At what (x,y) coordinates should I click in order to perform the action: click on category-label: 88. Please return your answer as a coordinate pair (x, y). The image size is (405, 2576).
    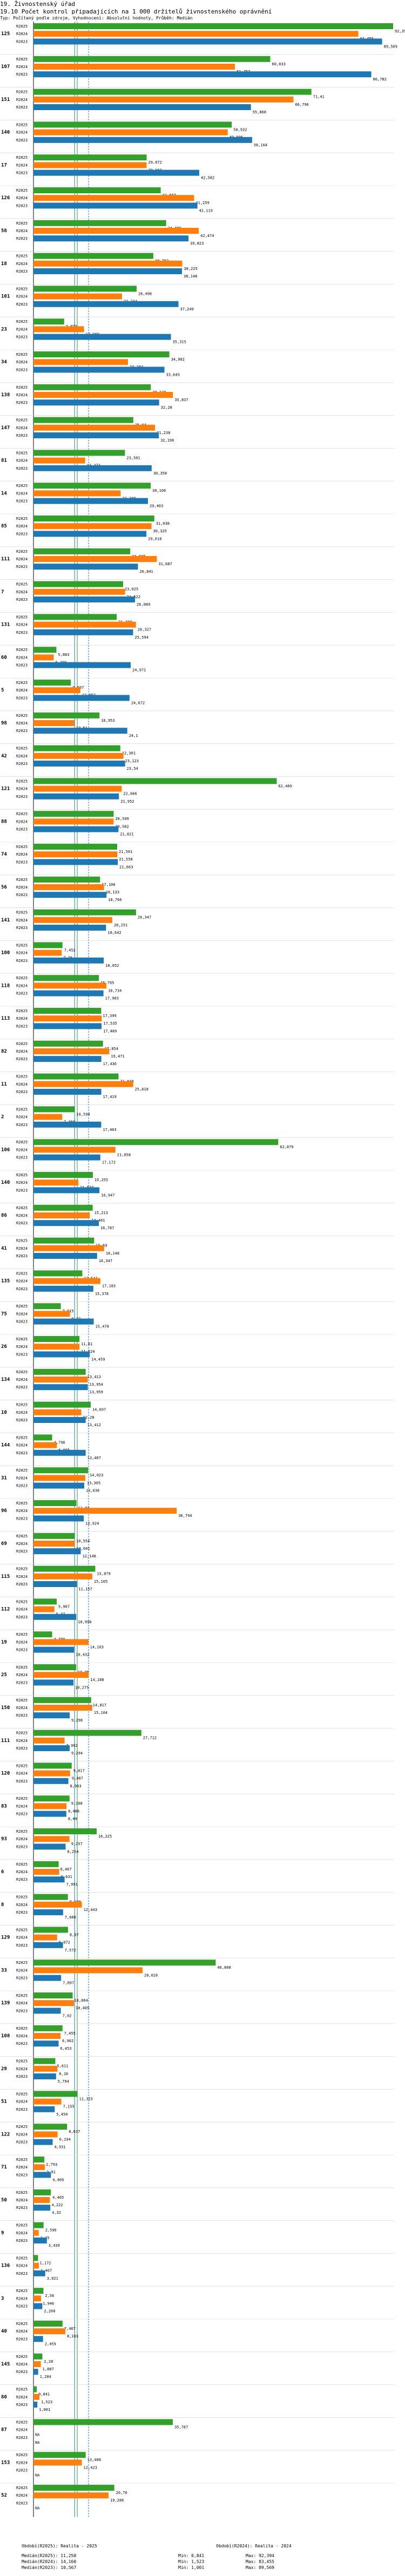
    Looking at the image, I should click on (4, 821).